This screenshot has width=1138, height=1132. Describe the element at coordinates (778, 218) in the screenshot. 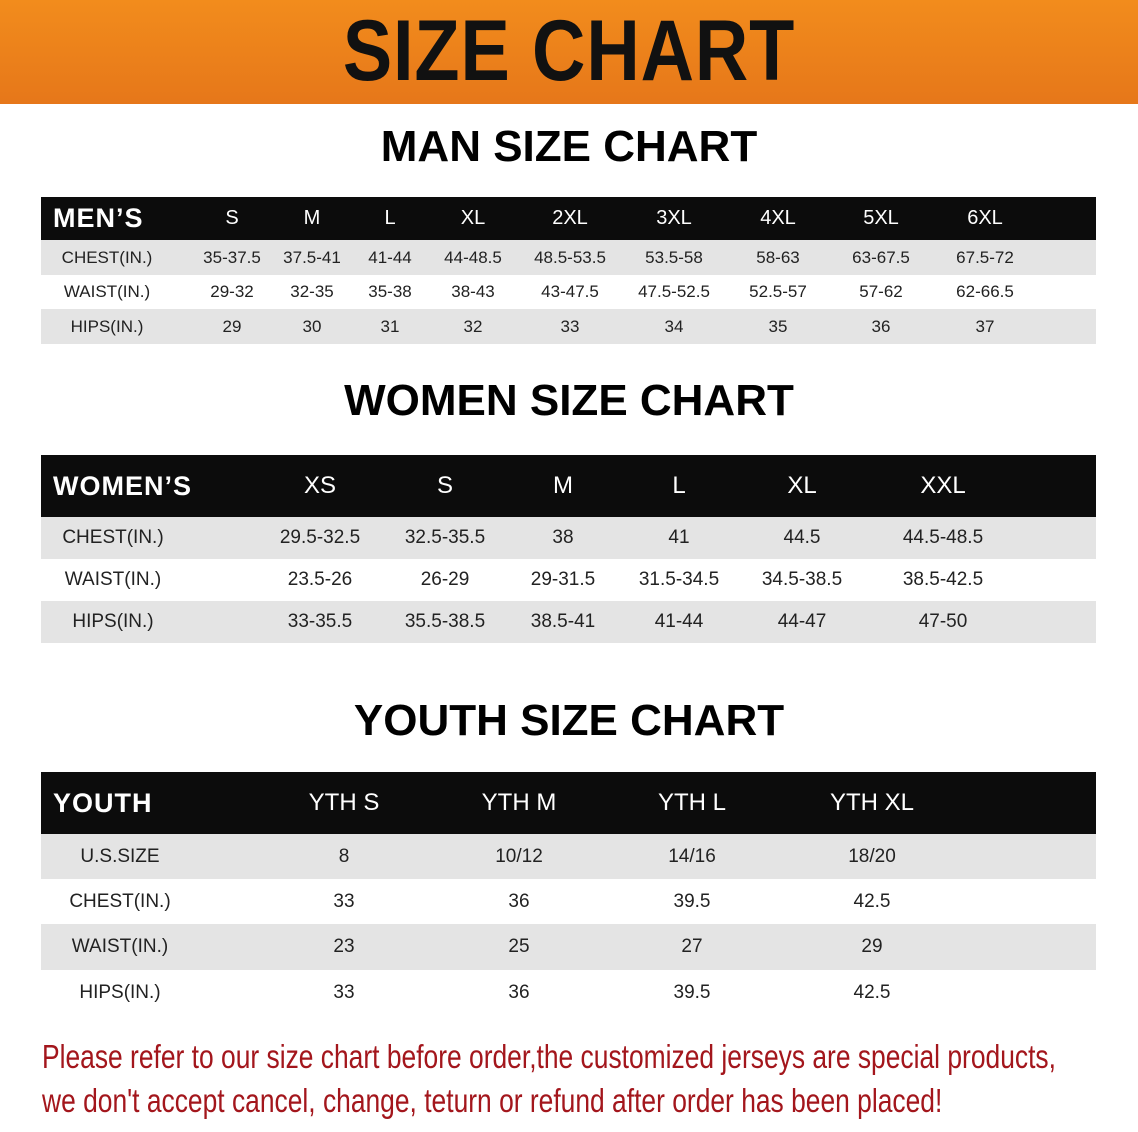

I see `size-header: 4XL` at that location.